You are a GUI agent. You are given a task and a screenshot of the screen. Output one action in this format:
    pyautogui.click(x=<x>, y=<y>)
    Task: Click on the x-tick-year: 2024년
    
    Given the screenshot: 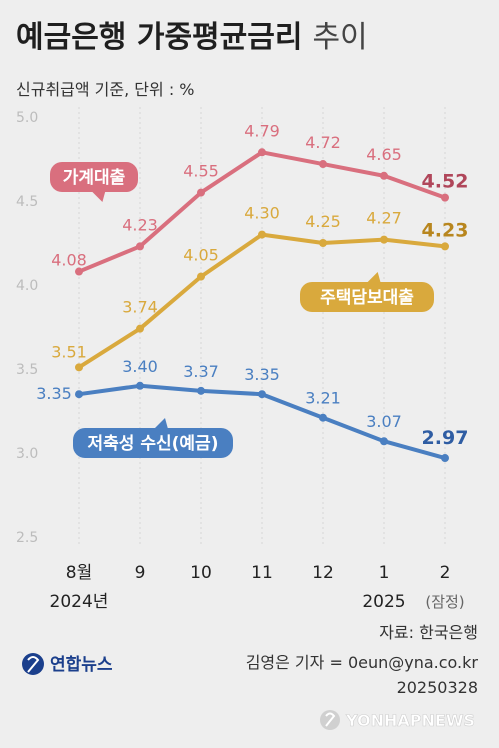 What is the action you would take?
    pyautogui.click(x=79, y=602)
    